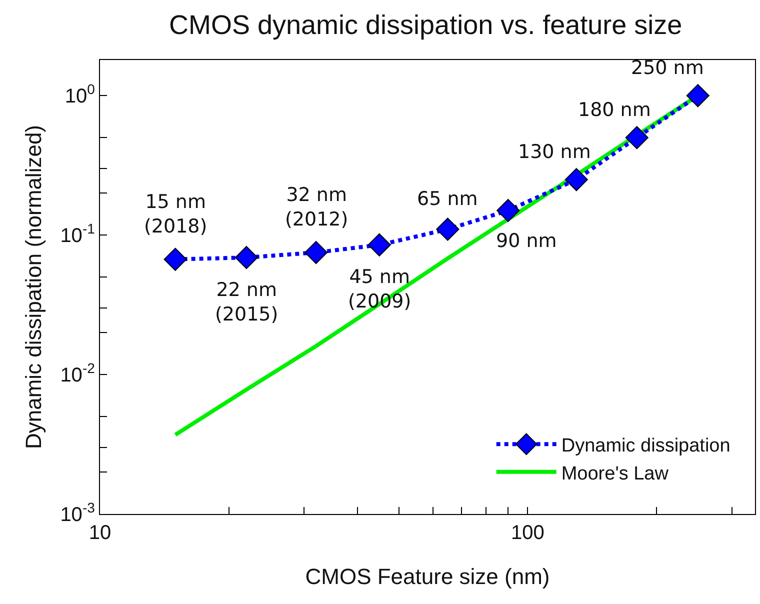  What do you see at coordinates (78, 234) in the screenshot?
I see `y-tick-label: 10$^{-1}$` at bounding box center [78, 234].